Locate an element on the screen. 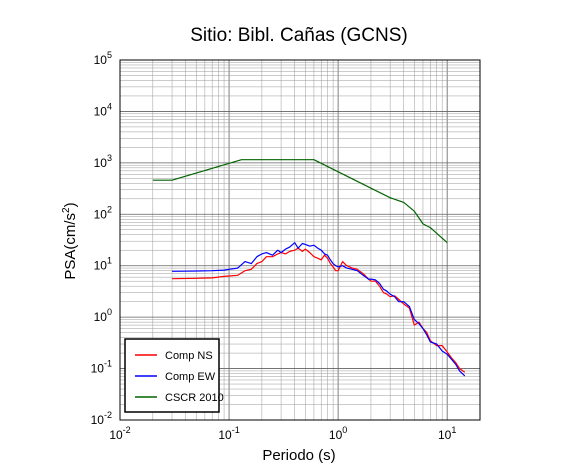 The image size is (586, 475). y-tick-label: 10⁴ is located at coordinates (103, 109).